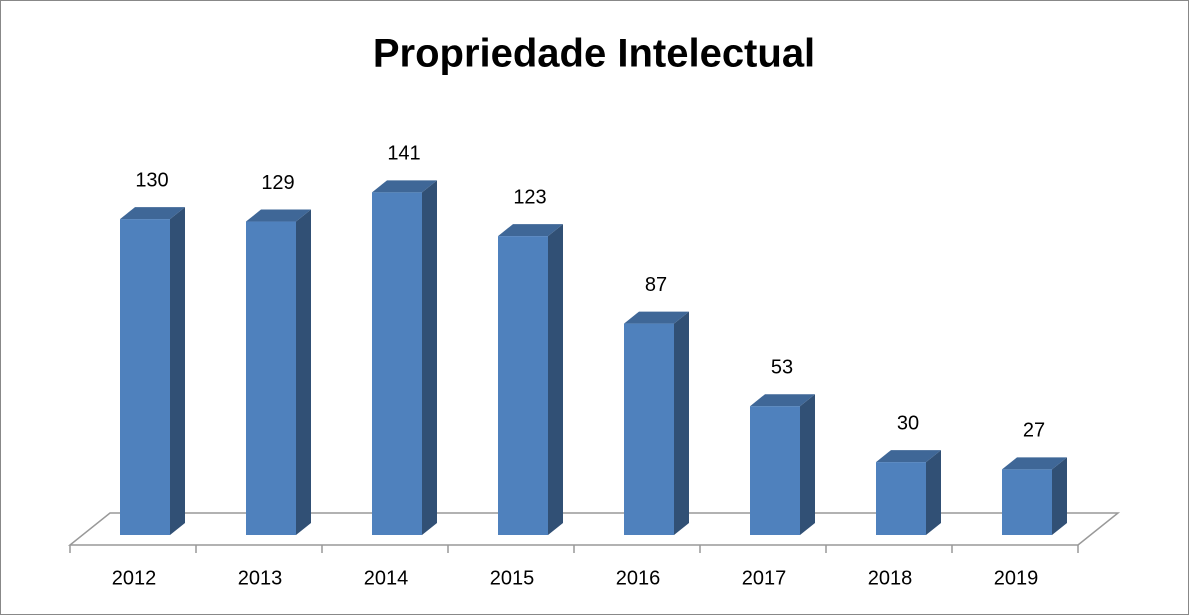  Describe the element at coordinates (512, 578) in the screenshot. I see `x-tick-label: 2015` at that location.